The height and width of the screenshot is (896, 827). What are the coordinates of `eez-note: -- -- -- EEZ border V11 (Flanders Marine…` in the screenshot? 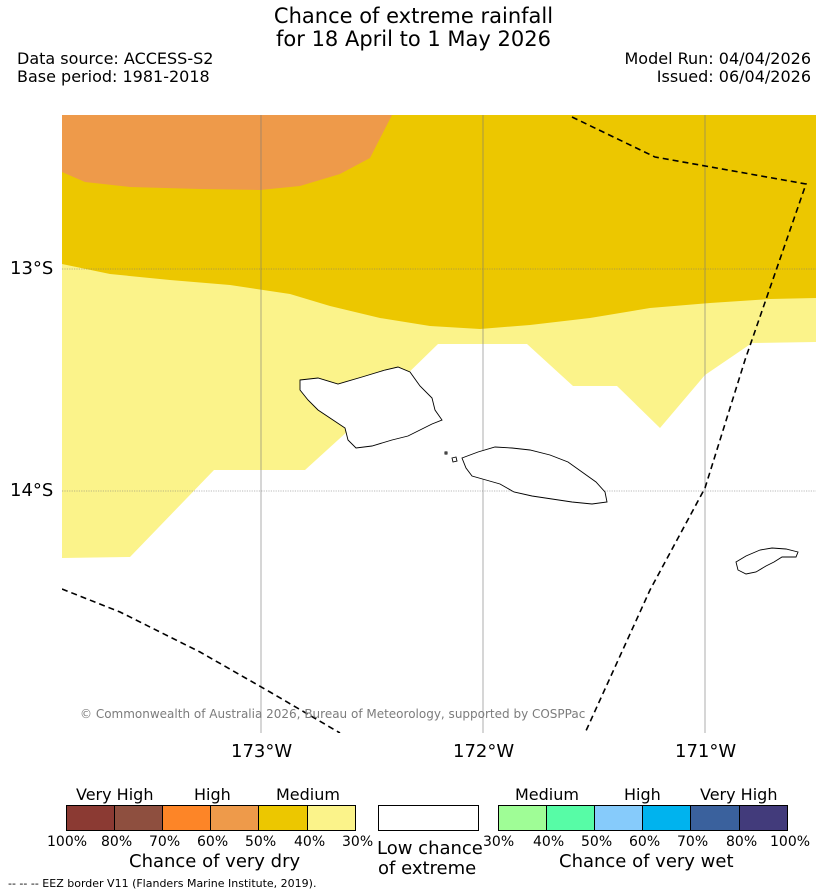 It's located at (162, 883).